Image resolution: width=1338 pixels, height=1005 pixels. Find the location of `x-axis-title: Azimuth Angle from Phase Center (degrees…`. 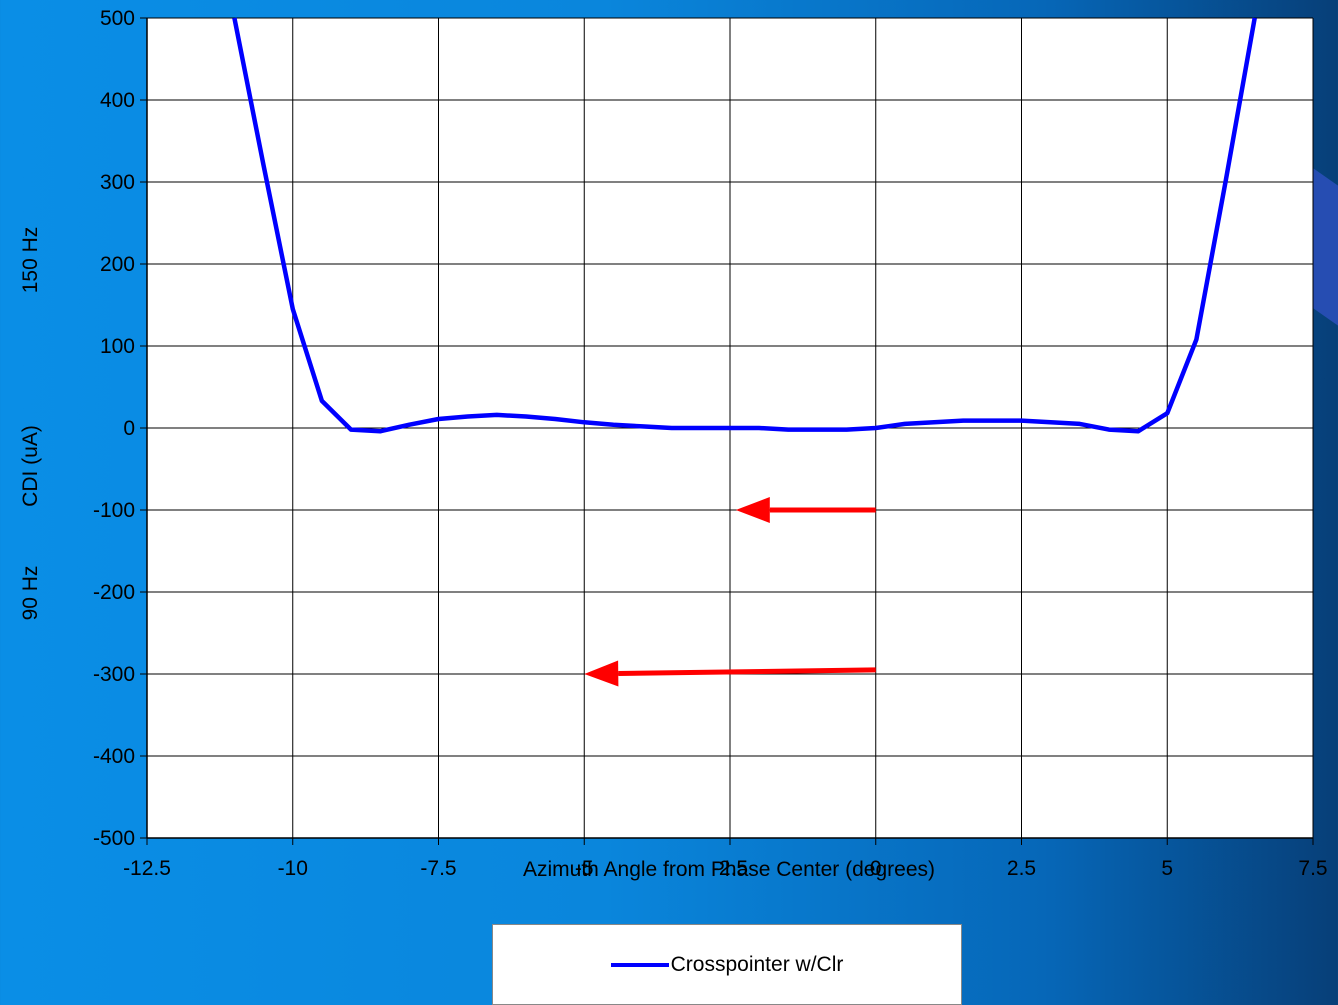

x-axis-title: Azimuth Angle from Phase Center (degrees… is located at coordinates (729, 869).